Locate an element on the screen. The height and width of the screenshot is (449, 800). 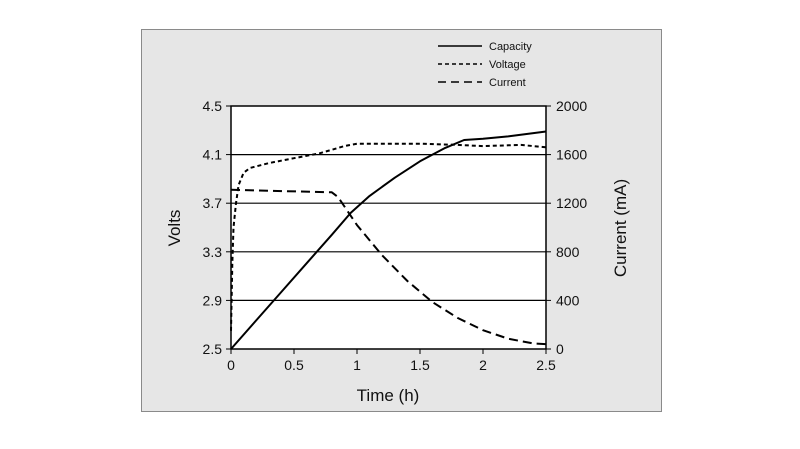
x-tick-label: 2 is located at coordinates (483, 365).